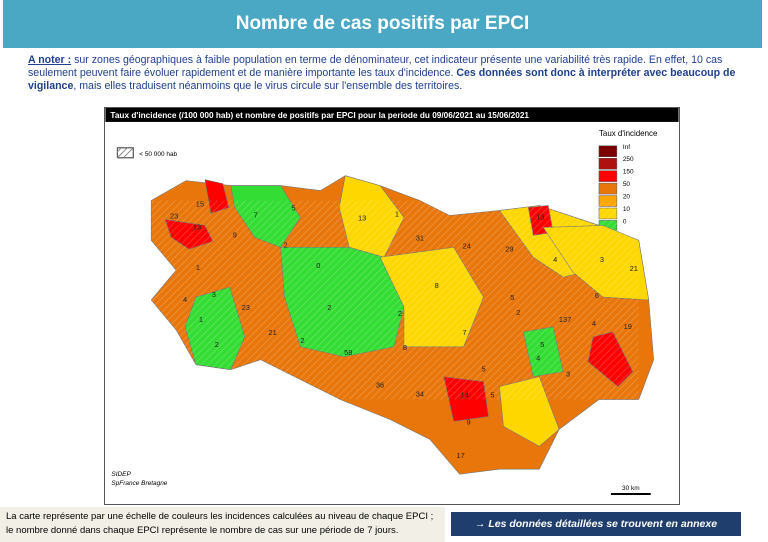  Describe the element at coordinates (139, 483) in the screenshot. I see `source: SpFrance Bretagne` at that location.